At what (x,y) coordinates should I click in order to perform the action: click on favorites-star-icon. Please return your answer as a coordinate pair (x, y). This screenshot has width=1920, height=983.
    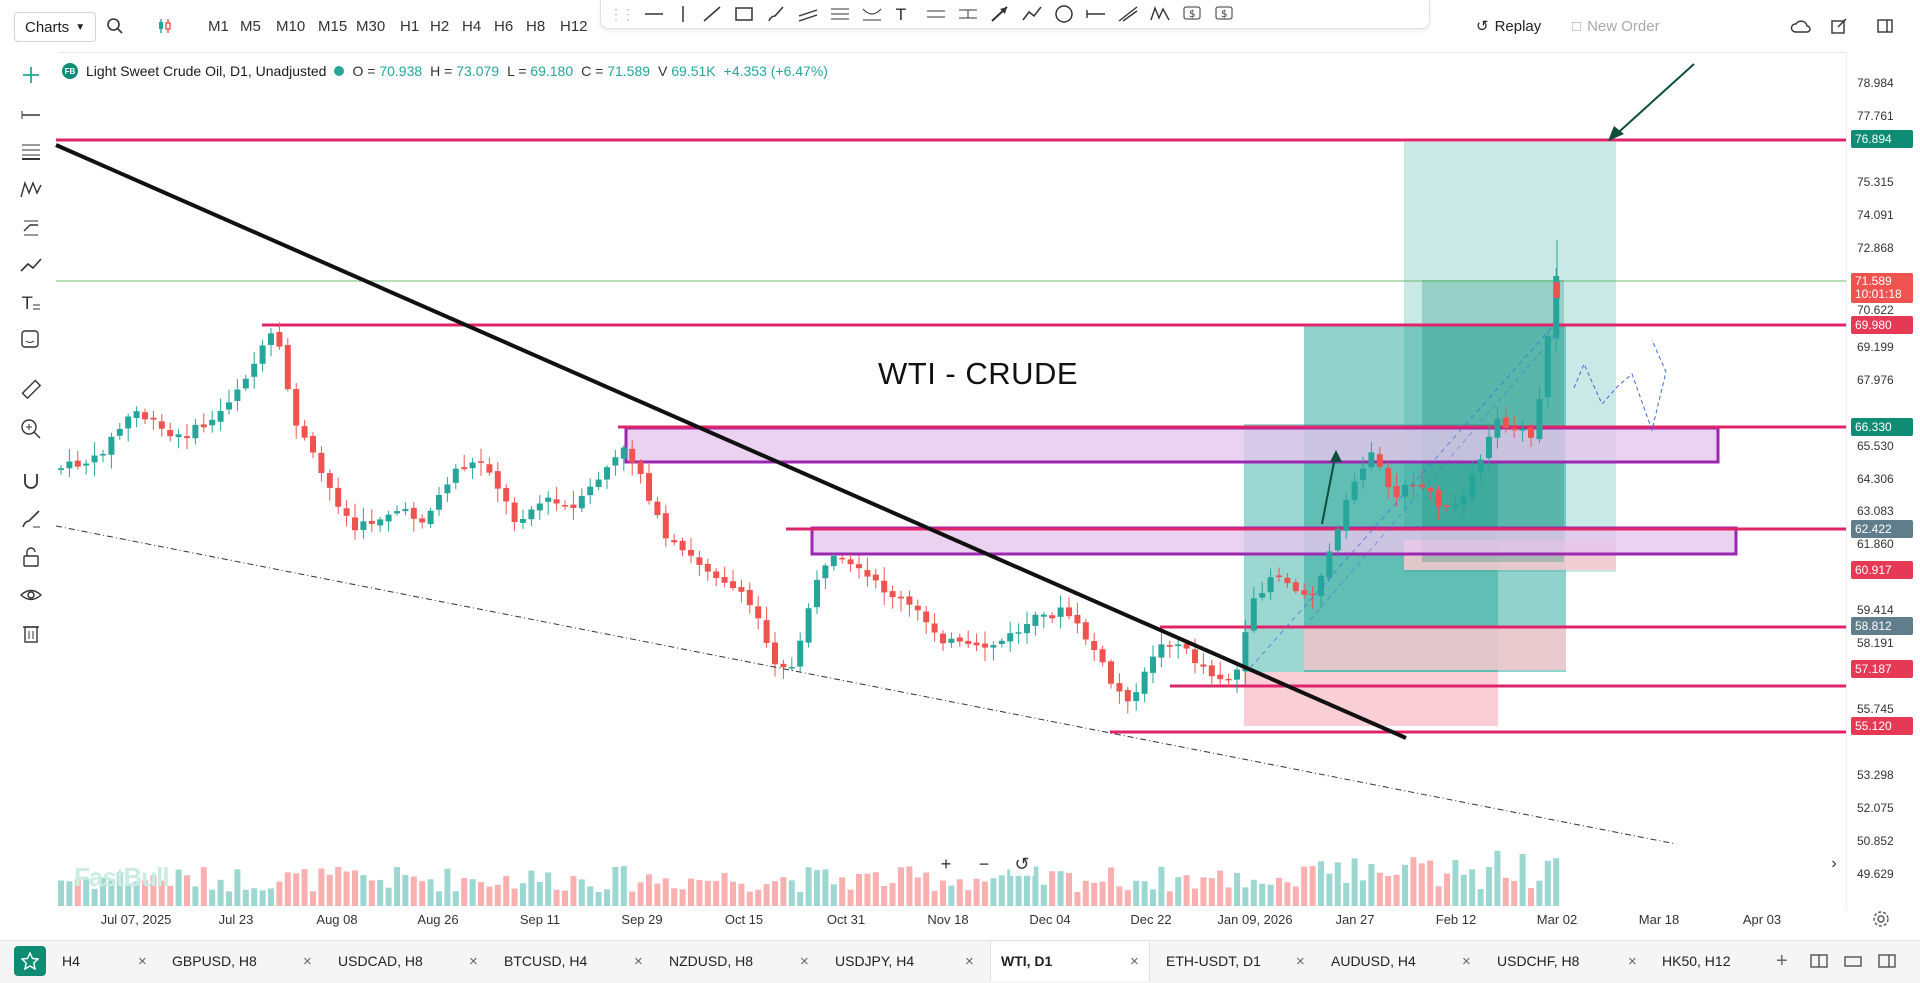
    Looking at the image, I should click on (30, 961).